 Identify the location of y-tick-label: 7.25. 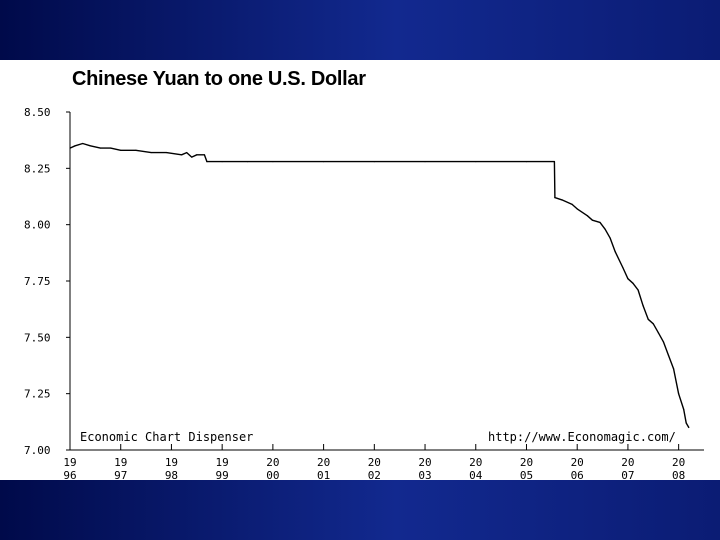
(37, 394).